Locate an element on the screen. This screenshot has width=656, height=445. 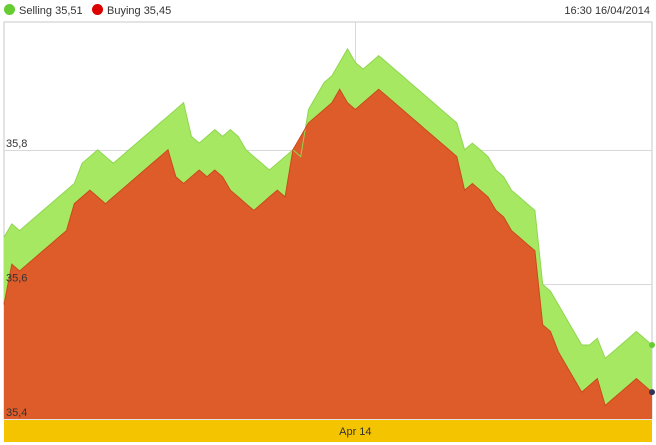
legend-label-buying: Buying 35,45 is located at coordinates (139, 11).